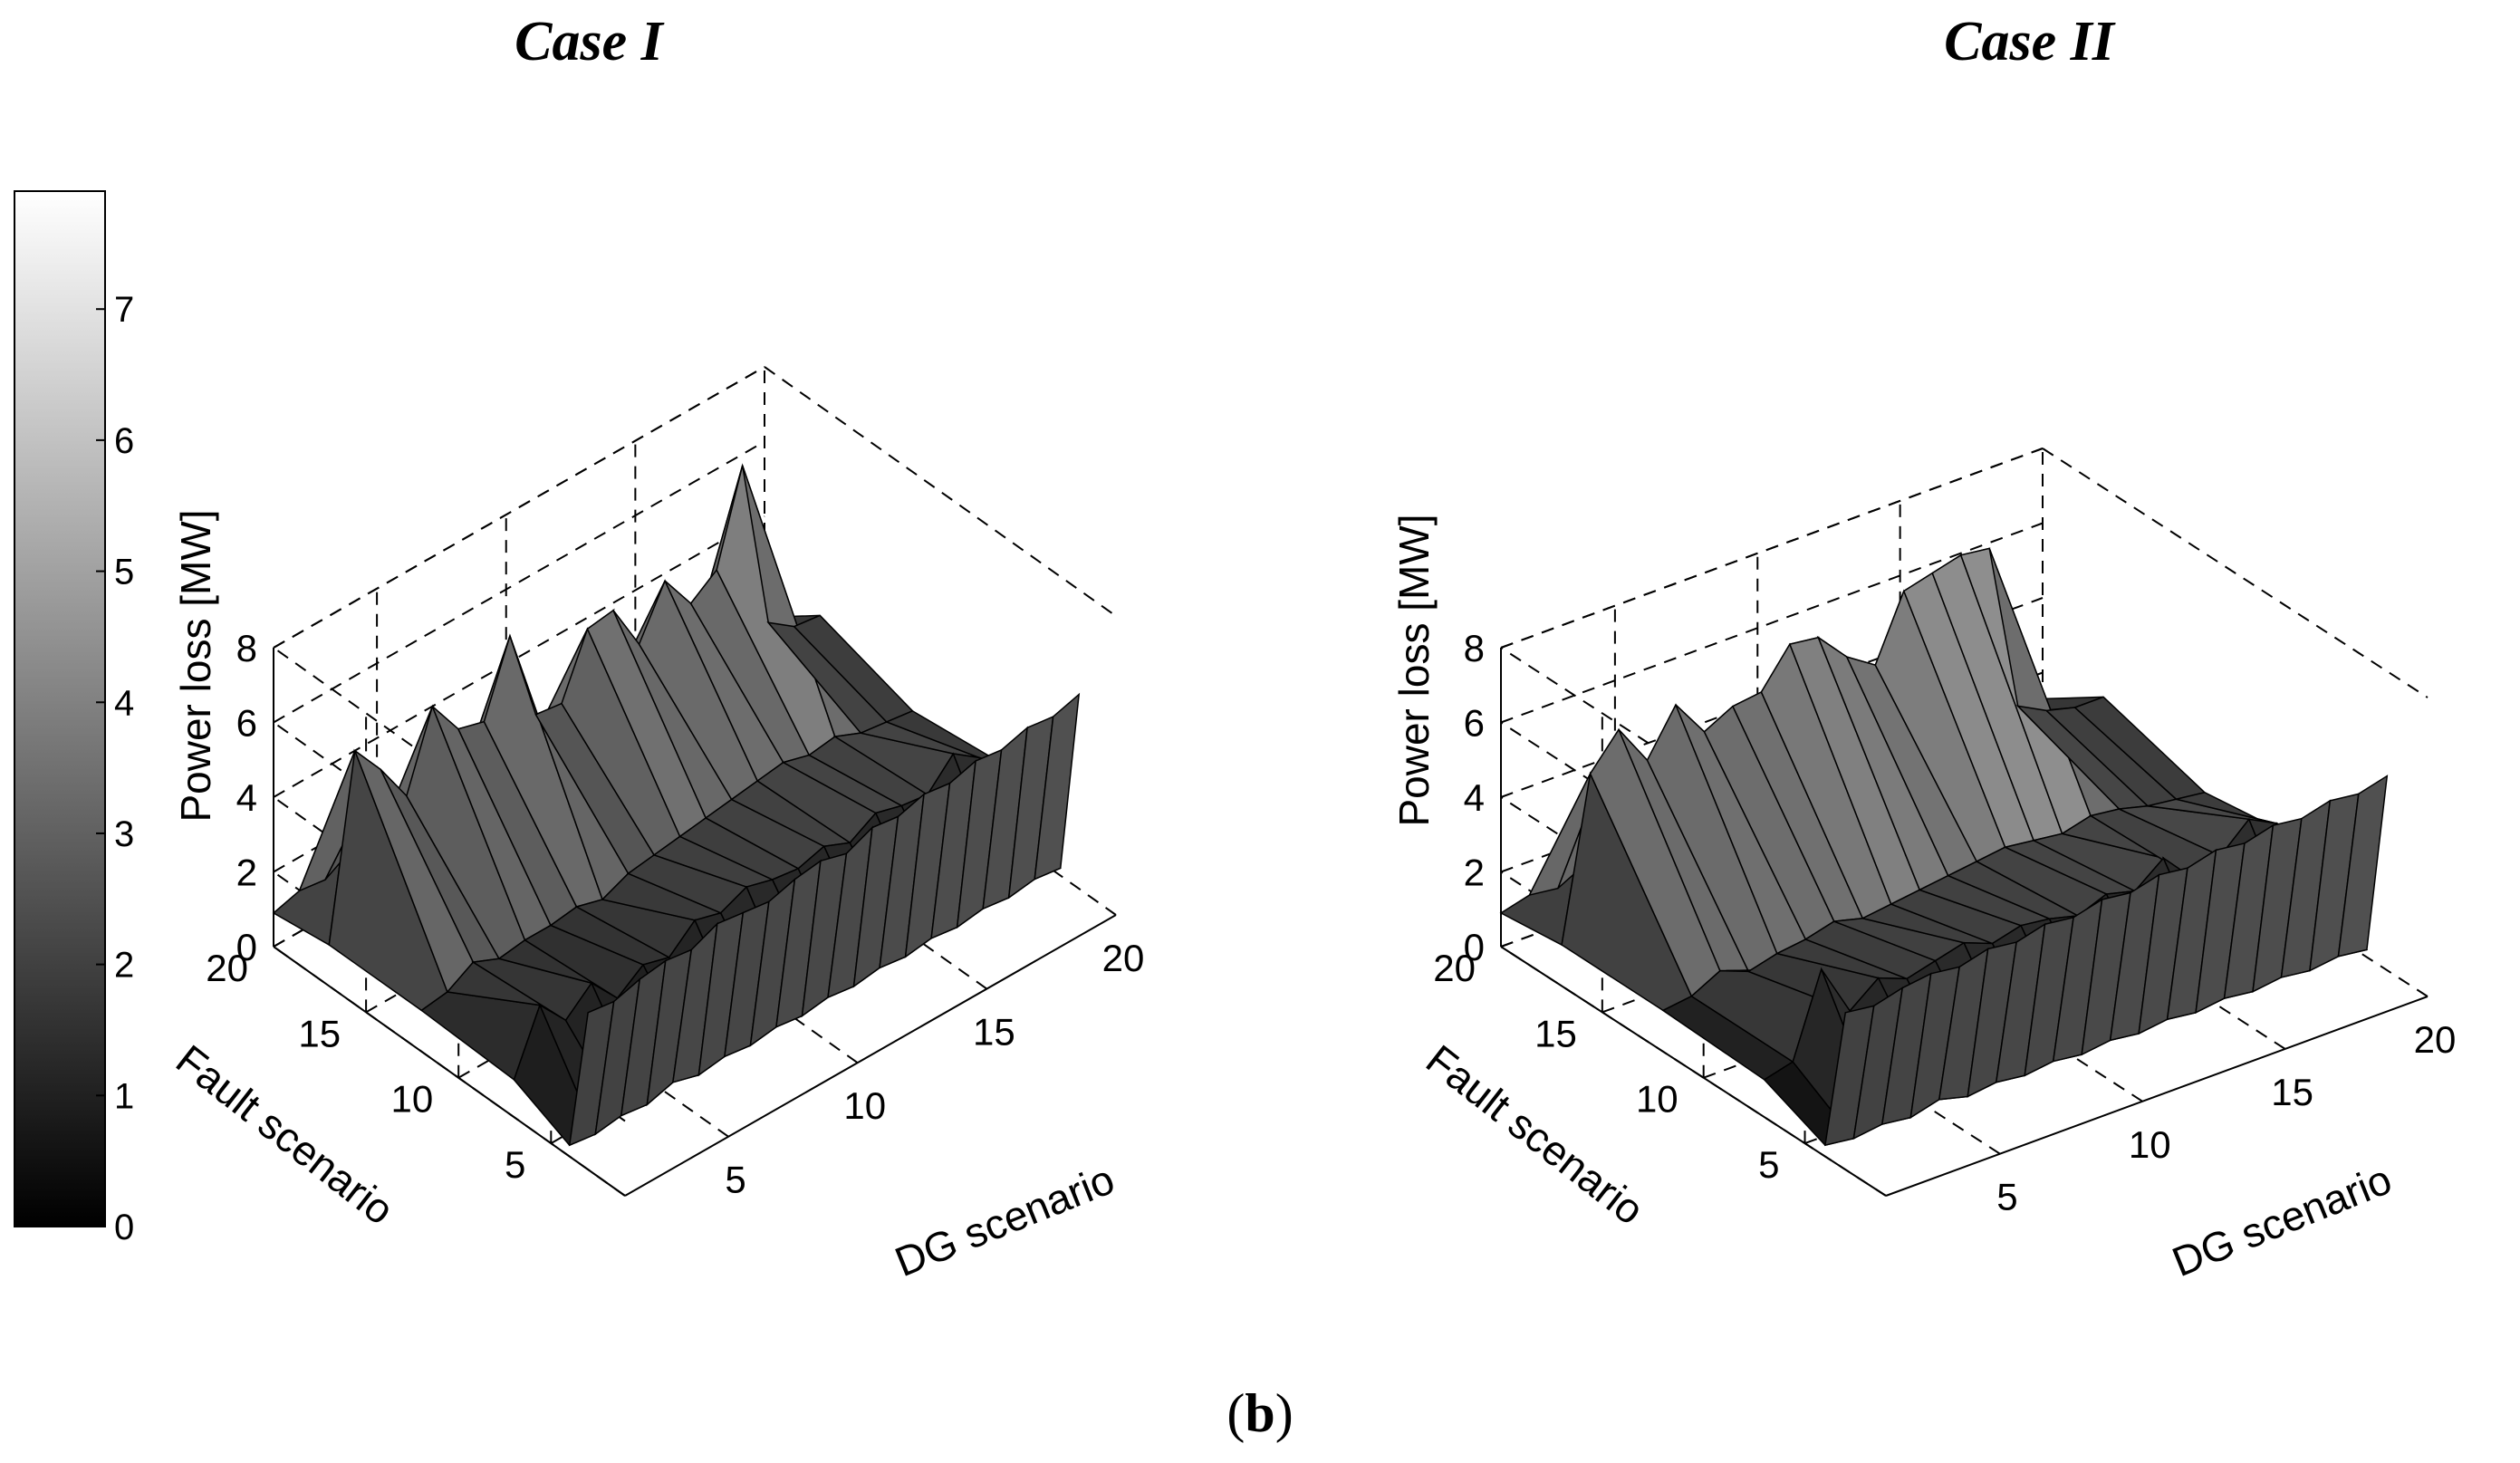 The image size is (2520, 1463). Describe the element at coordinates (124, 573) in the screenshot. I see `colorbar-tick-label: 5` at that location.